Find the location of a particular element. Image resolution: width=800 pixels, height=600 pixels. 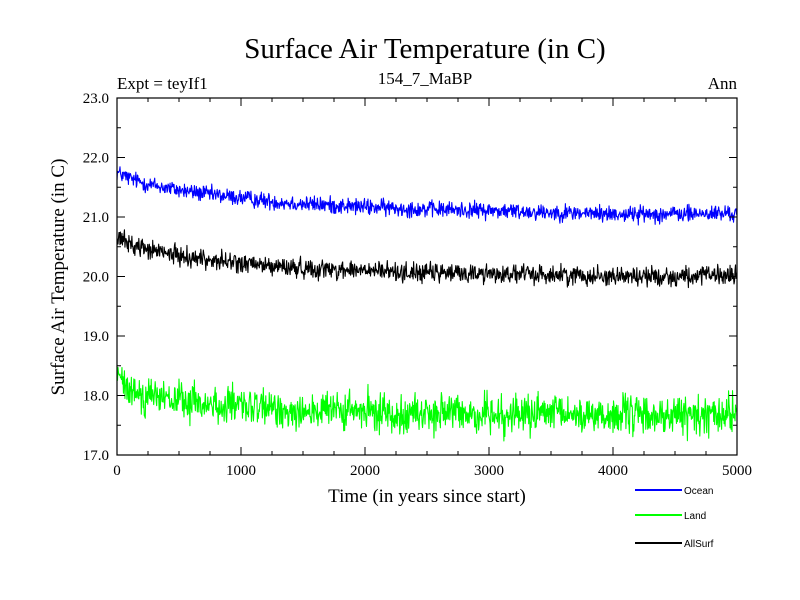

y-tick-label: 18.0 is located at coordinates (96, 397).